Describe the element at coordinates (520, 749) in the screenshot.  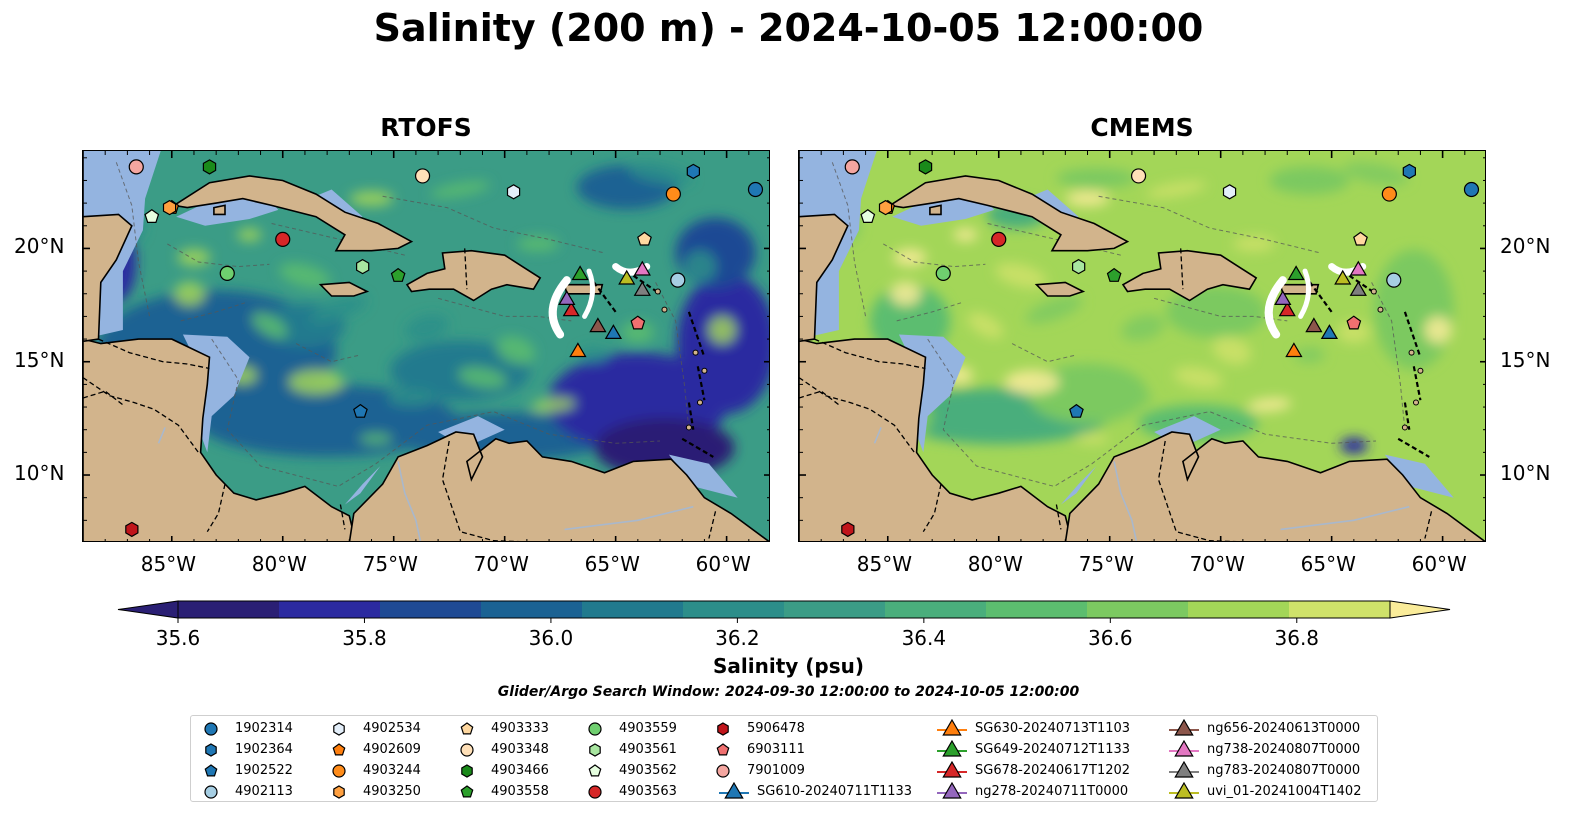
I see `legend-label: 4903348` at that location.